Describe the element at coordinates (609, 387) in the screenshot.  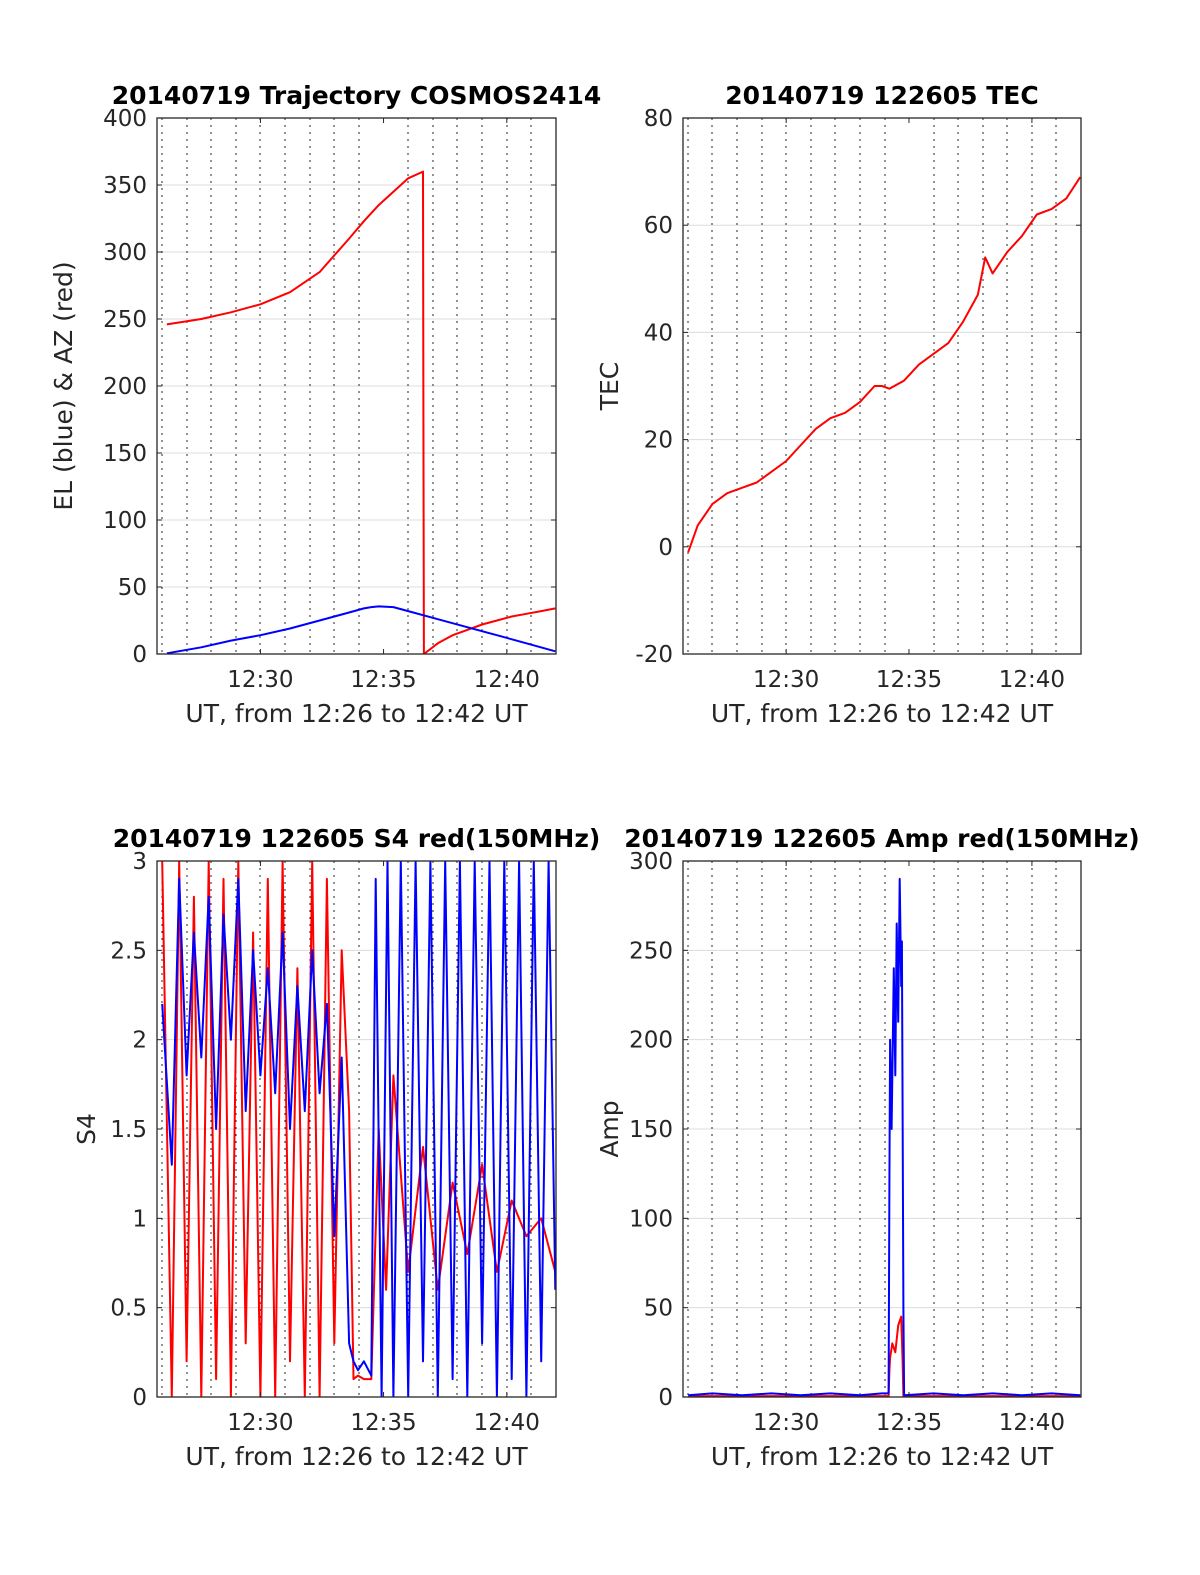
I see `y-axis-label: TEC` at that location.